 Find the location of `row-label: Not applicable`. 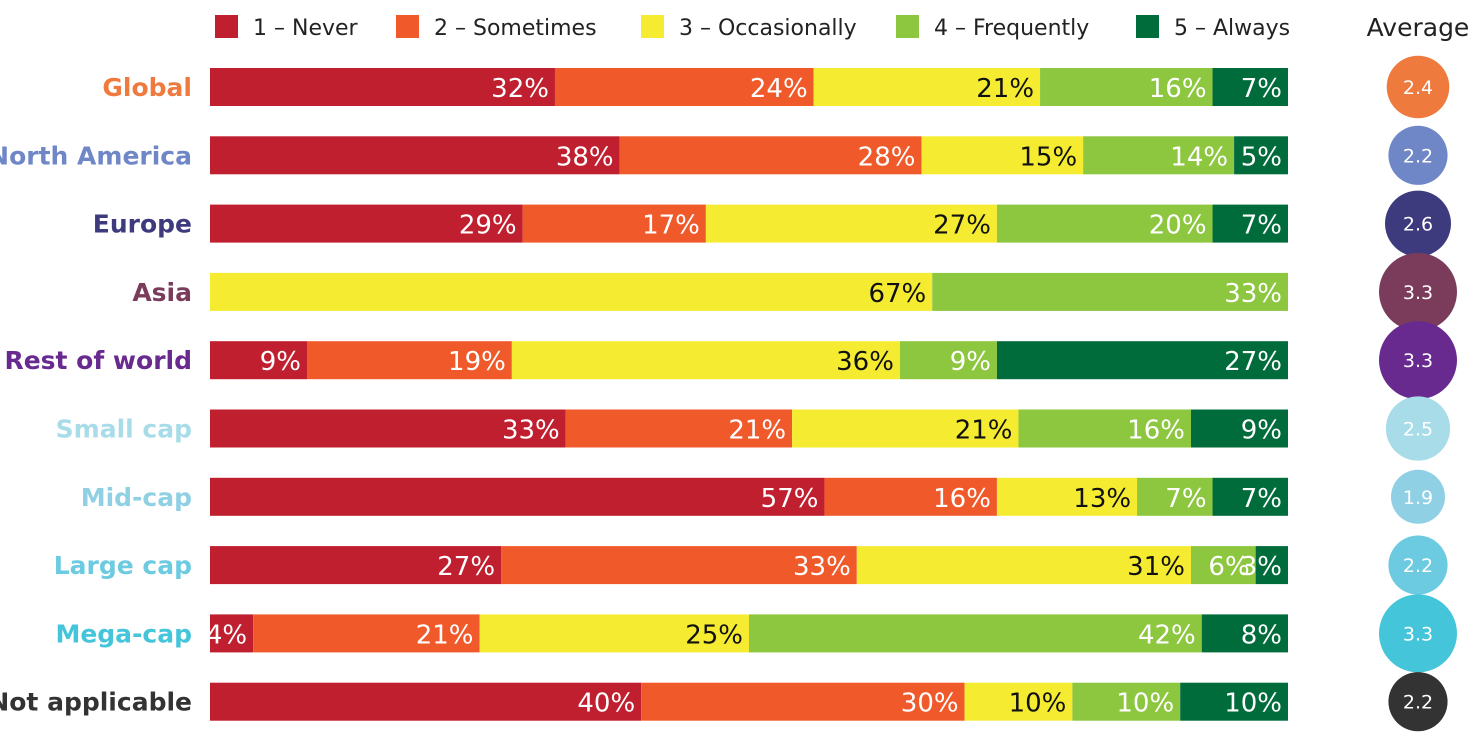

row-label: Not applicable is located at coordinates (96, 702).